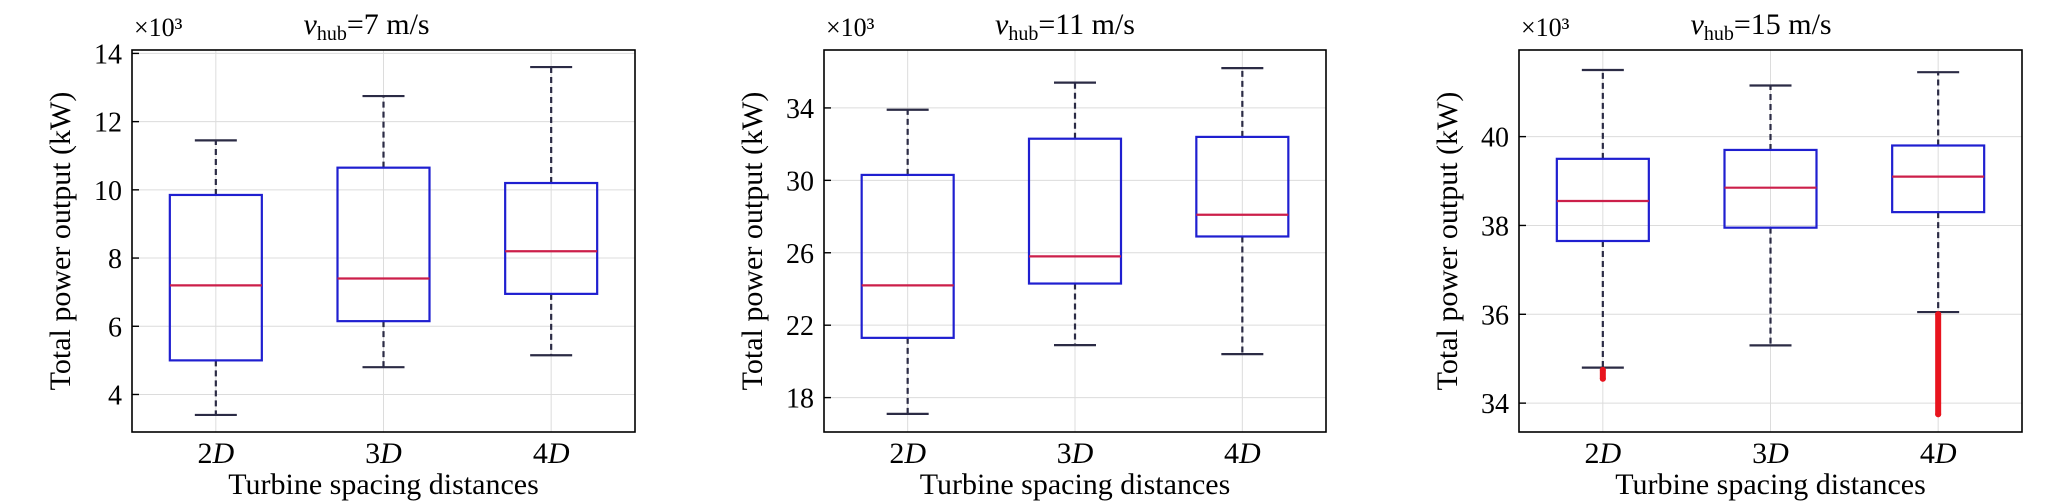  Describe the element at coordinates (800, 254) in the screenshot. I see `y-tick-label: 26` at that location.